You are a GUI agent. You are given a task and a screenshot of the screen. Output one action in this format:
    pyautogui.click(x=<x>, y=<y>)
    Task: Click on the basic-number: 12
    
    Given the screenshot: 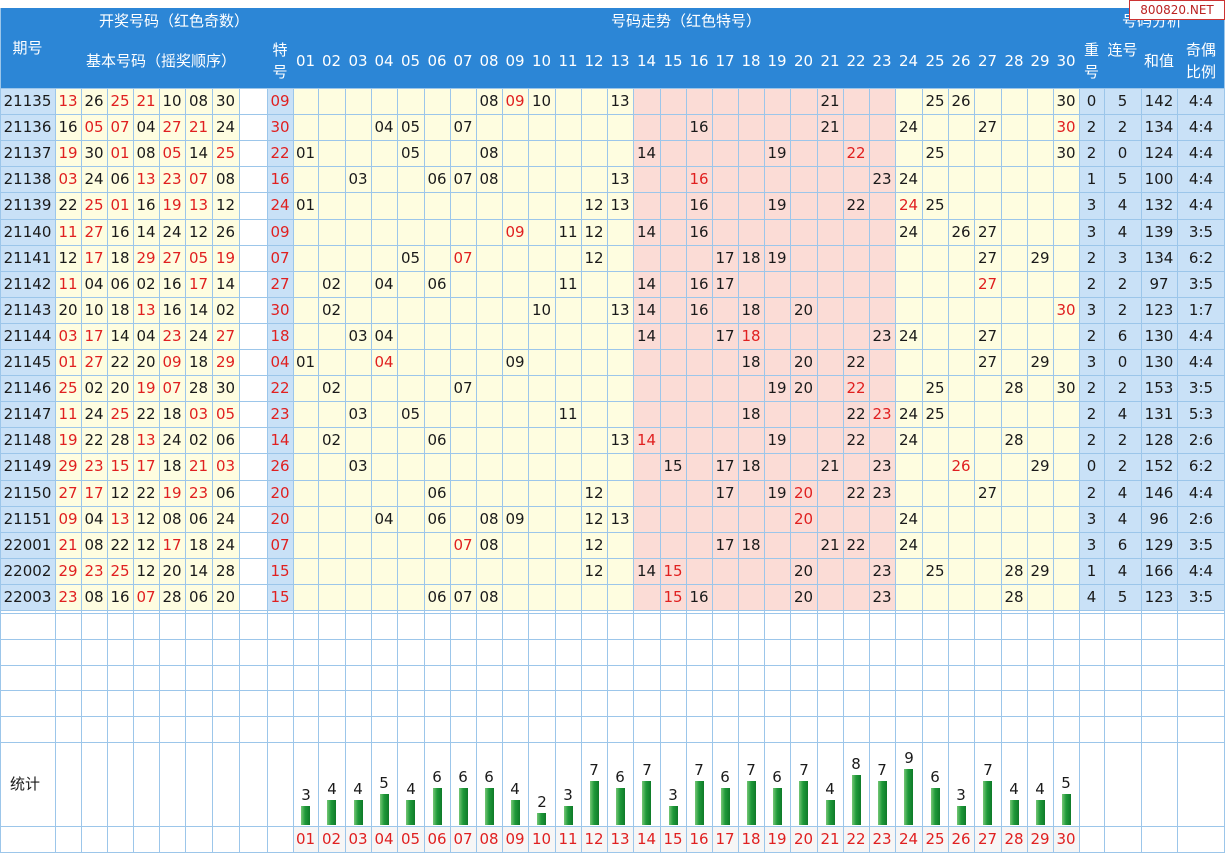 What is the action you would take?
    pyautogui.click(x=68, y=258)
    